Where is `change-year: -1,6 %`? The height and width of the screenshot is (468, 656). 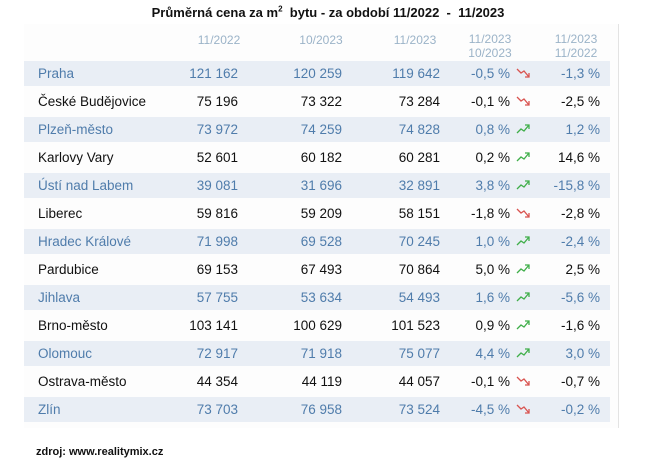 change-year: -1,6 % is located at coordinates (580, 325).